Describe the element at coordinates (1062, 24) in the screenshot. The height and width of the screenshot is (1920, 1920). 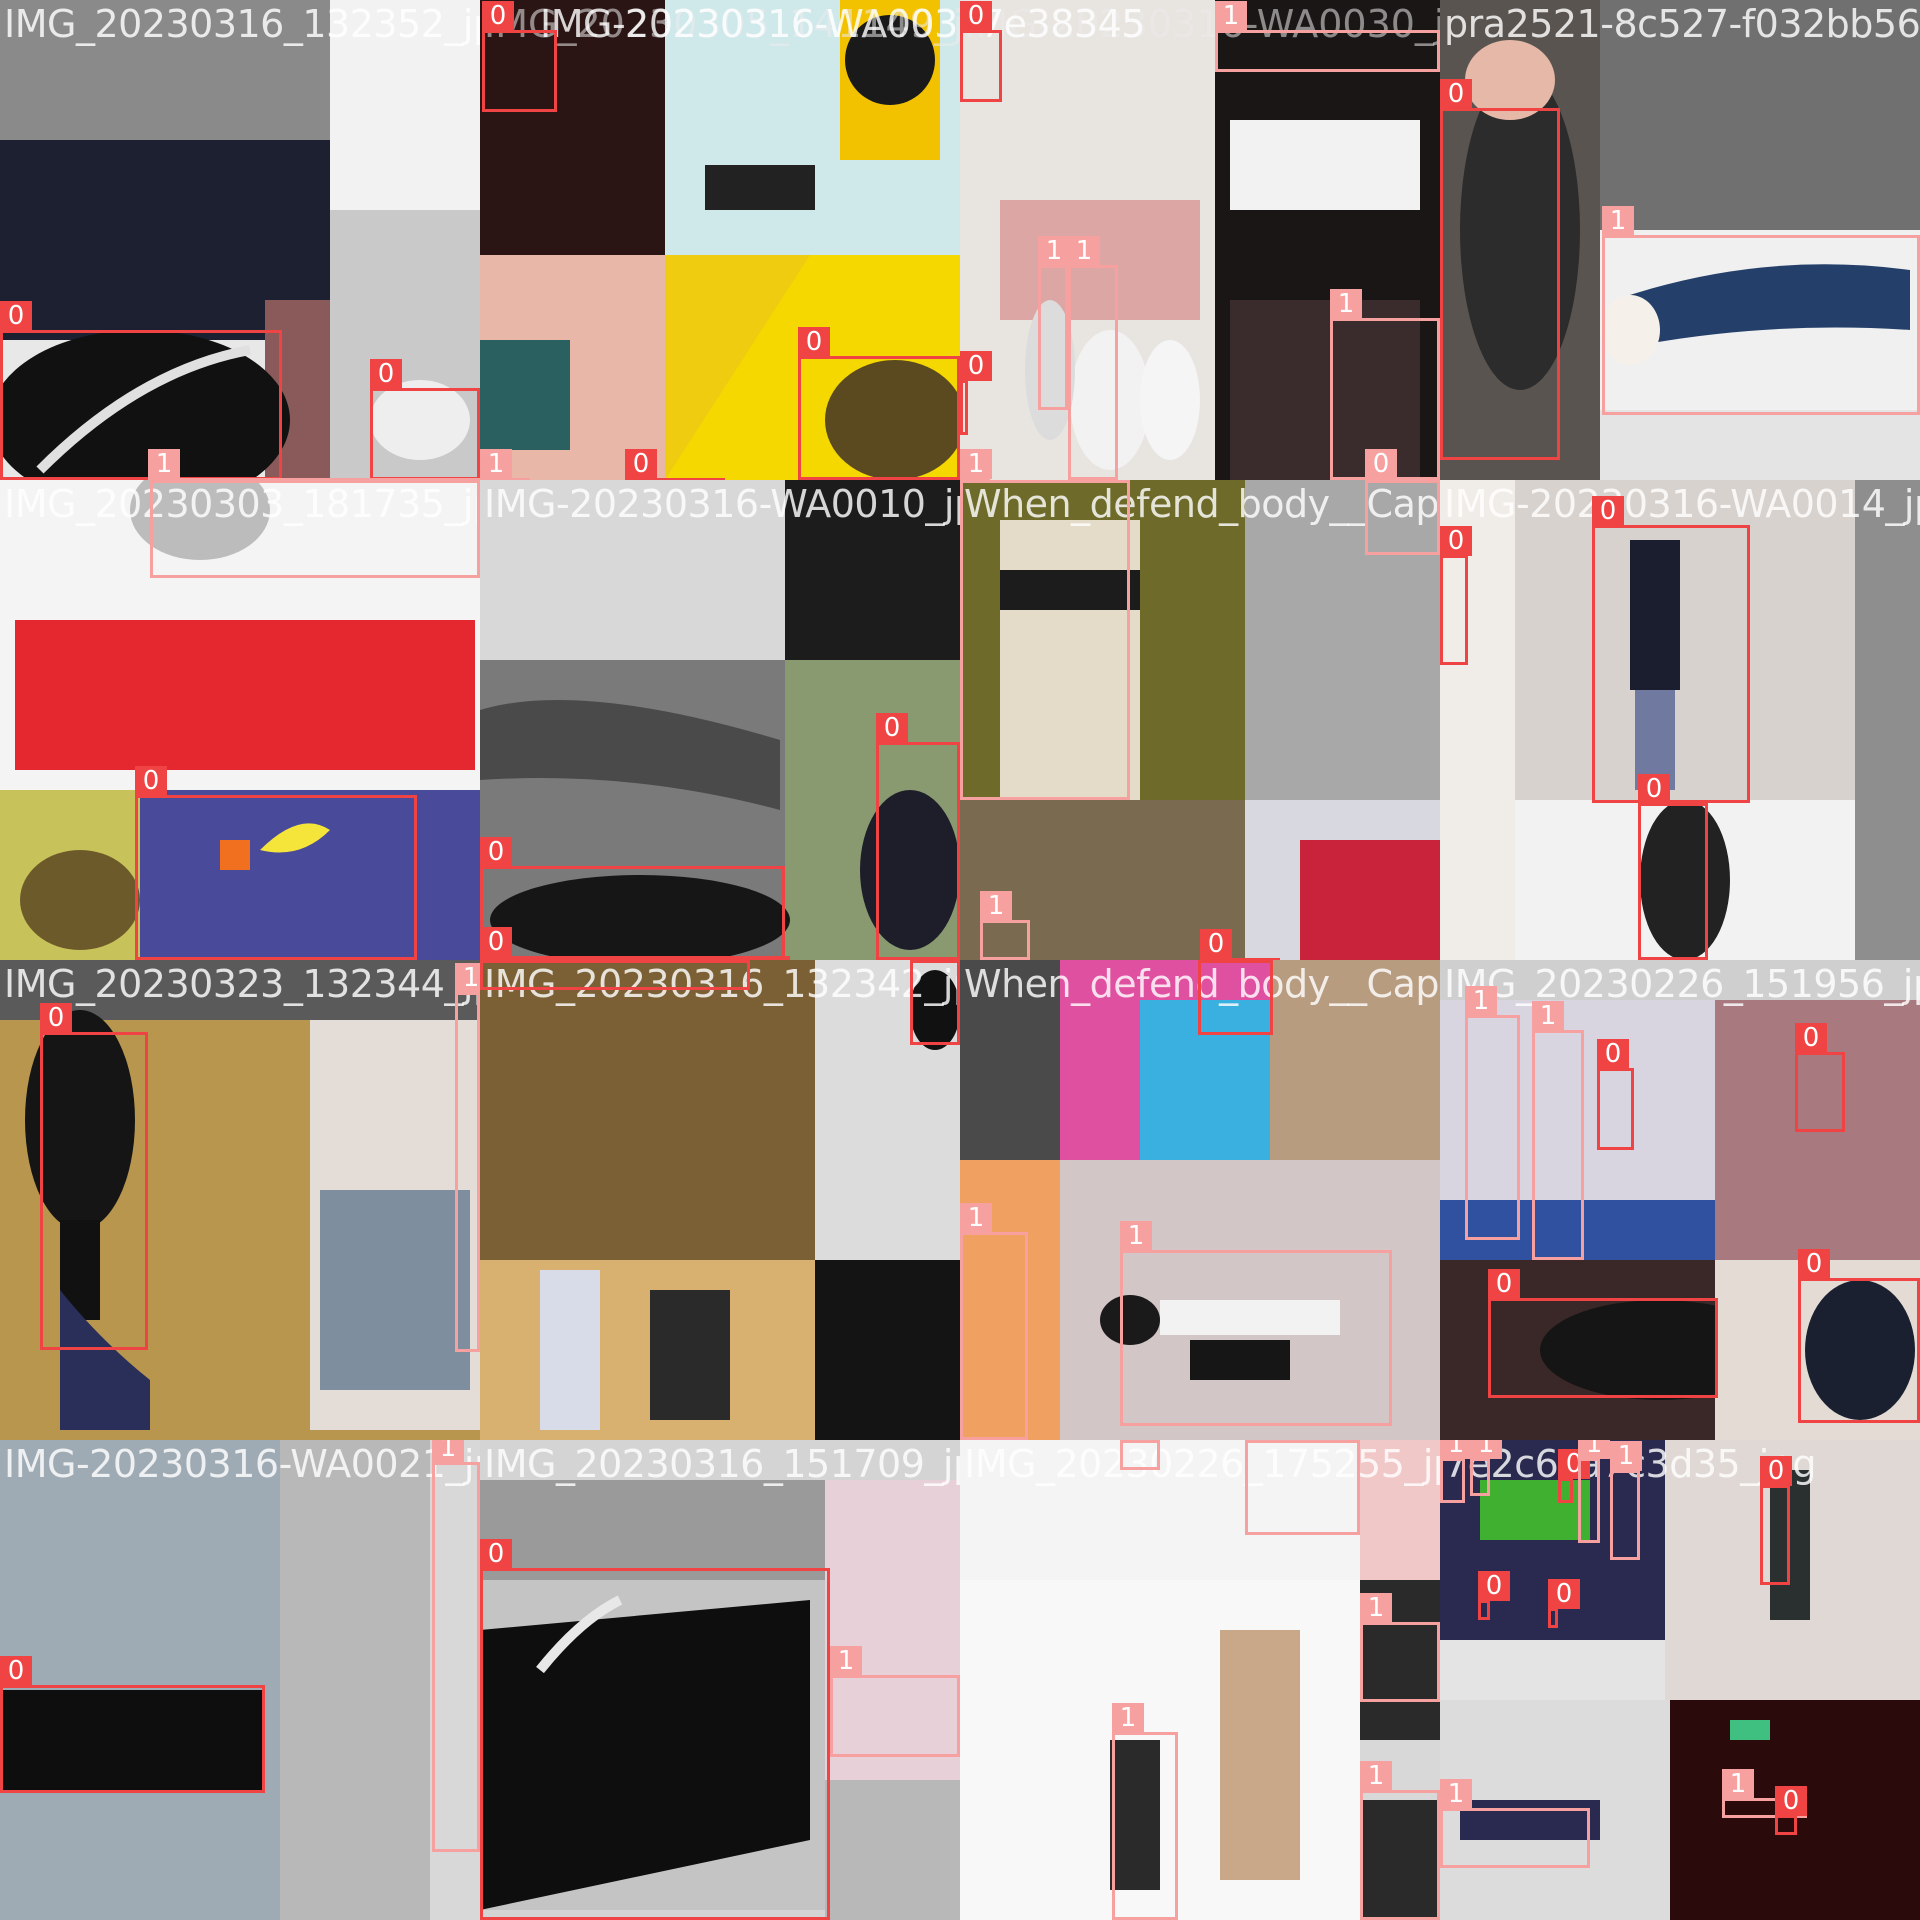
I see `image-filename: 7e38345` at that location.